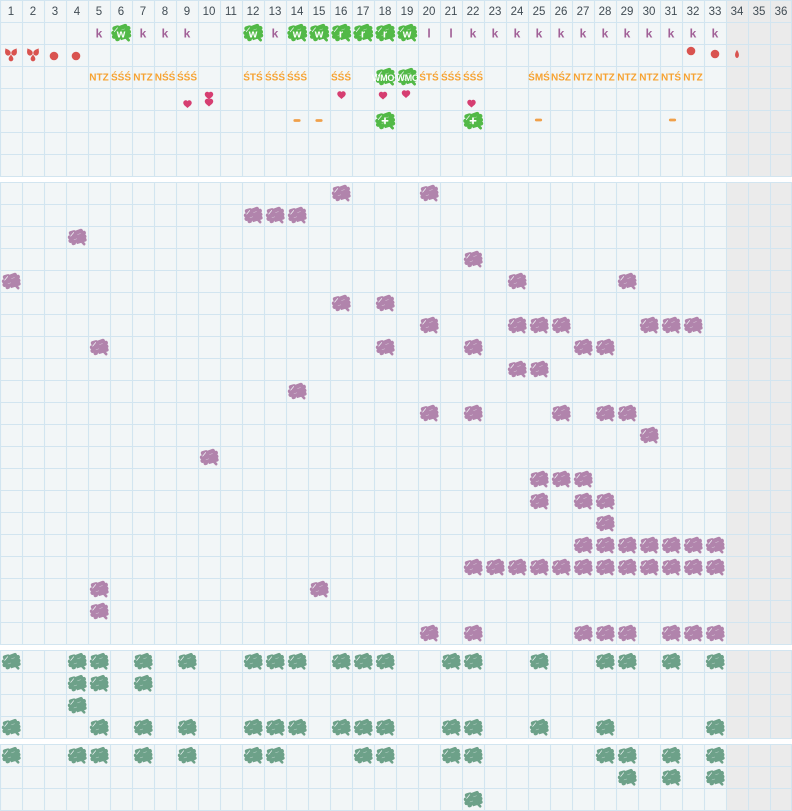  Describe the element at coordinates (649, 12) in the screenshot. I see `svg-text: 30` at that location.